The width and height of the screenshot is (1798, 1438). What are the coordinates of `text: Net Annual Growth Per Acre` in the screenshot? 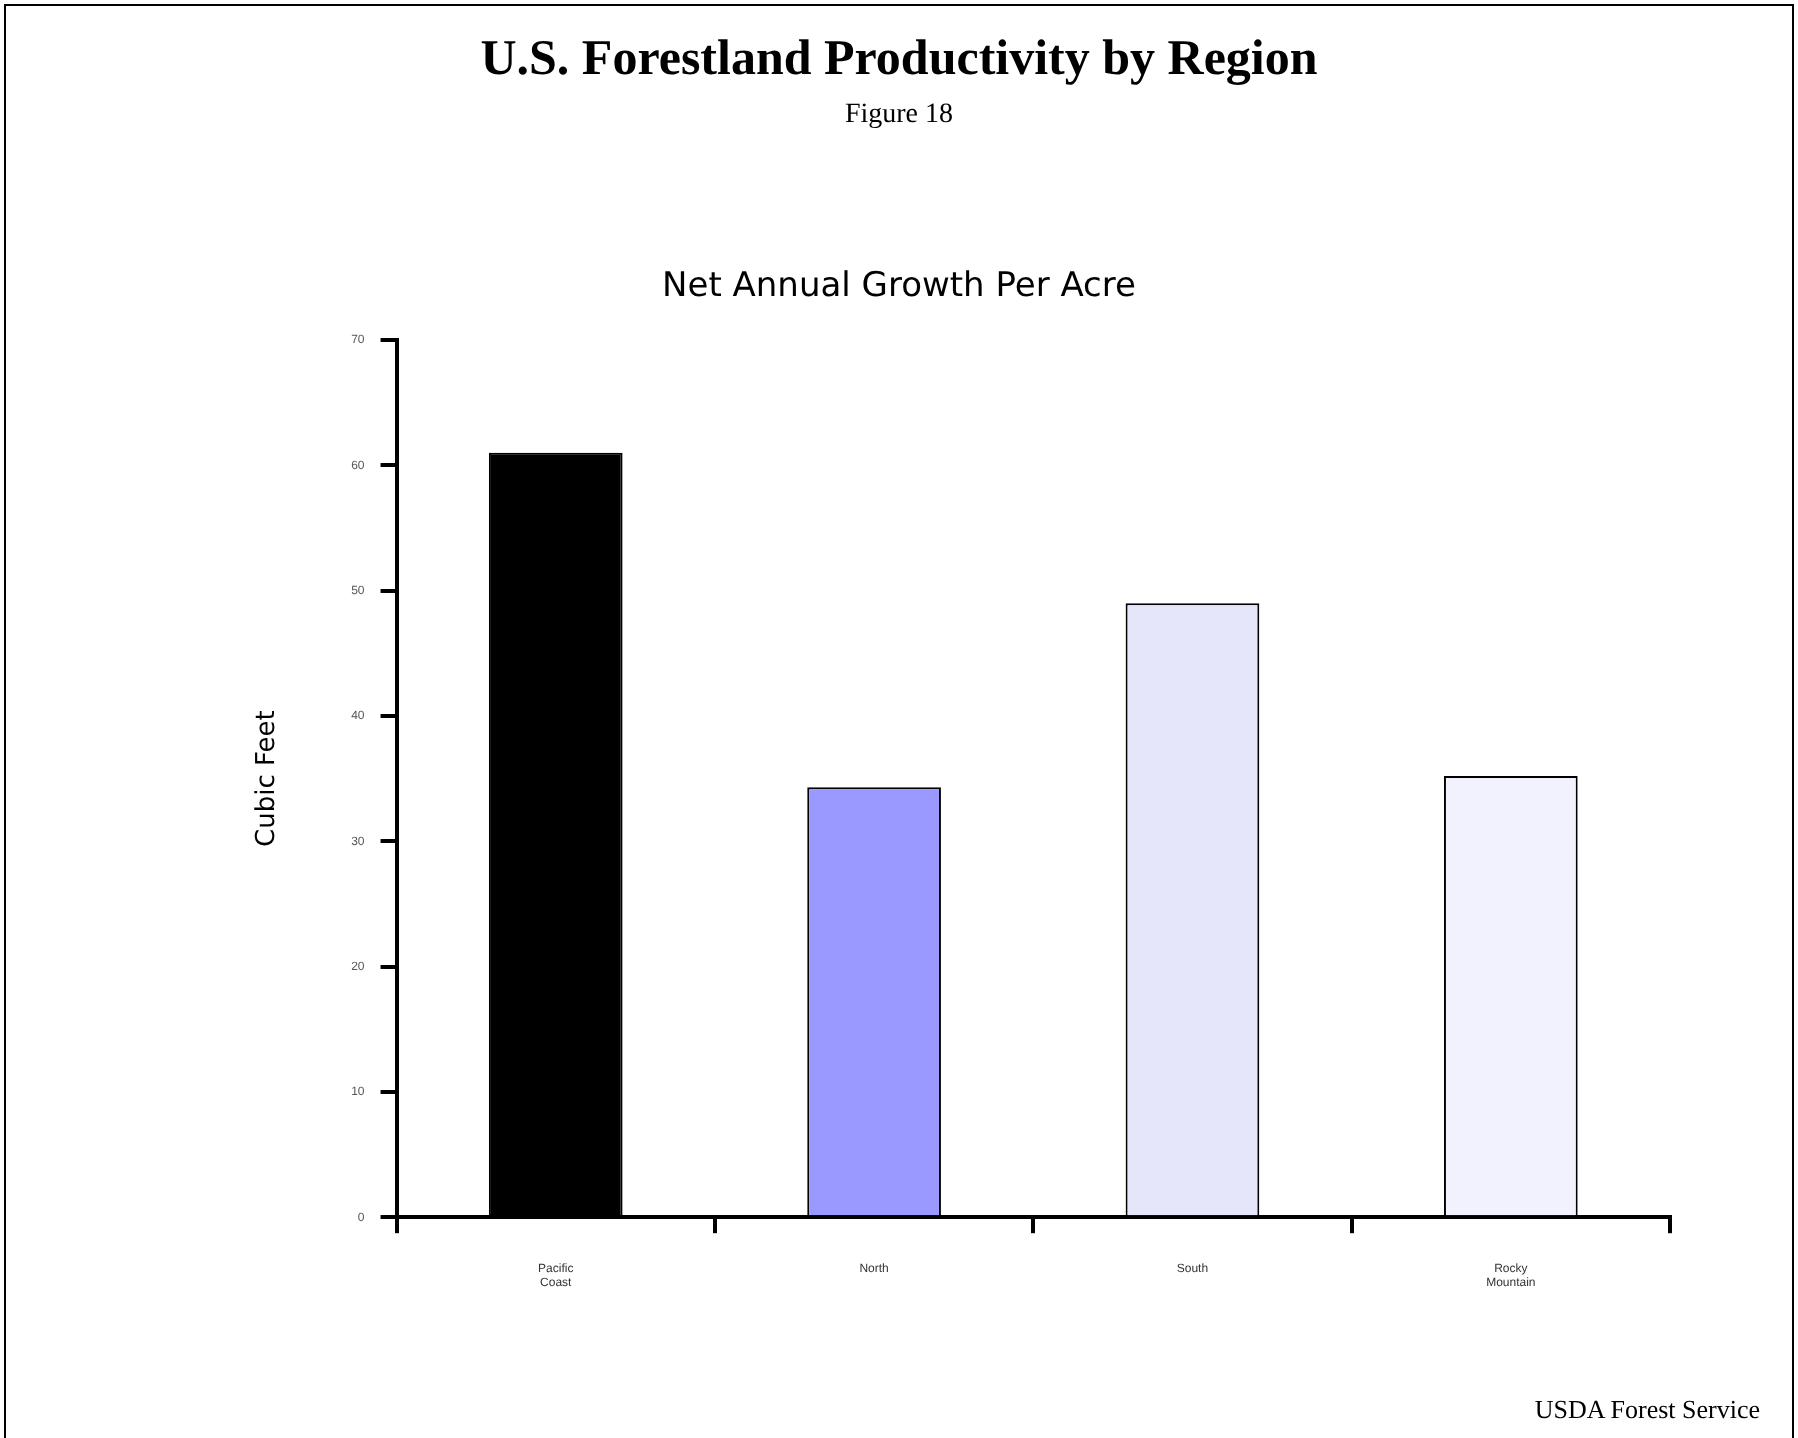 It's located at (899, 286).